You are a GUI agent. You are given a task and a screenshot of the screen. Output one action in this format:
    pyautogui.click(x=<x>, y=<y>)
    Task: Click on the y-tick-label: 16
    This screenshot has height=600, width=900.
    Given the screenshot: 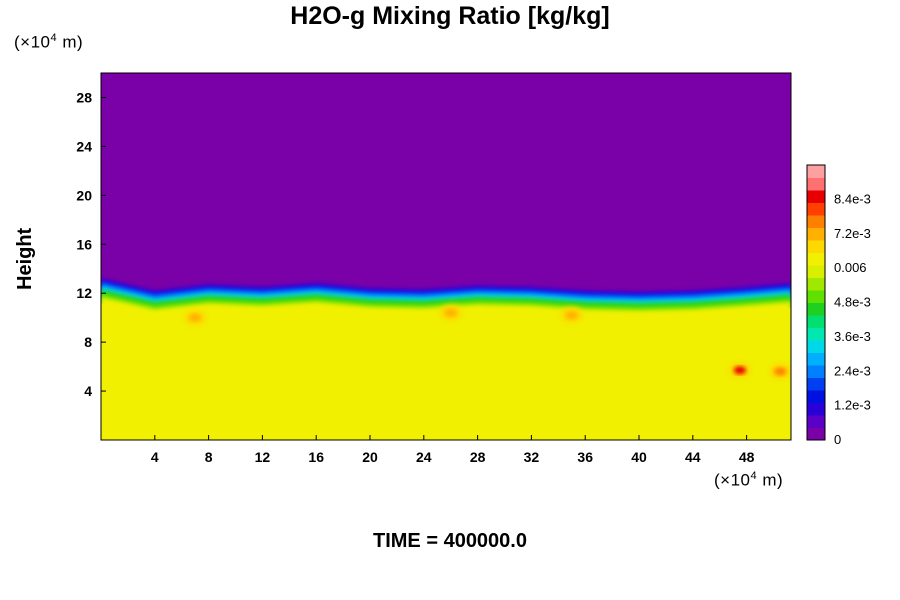 What is the action you would take?
    pyautogui.click(x=84, y=244)
    